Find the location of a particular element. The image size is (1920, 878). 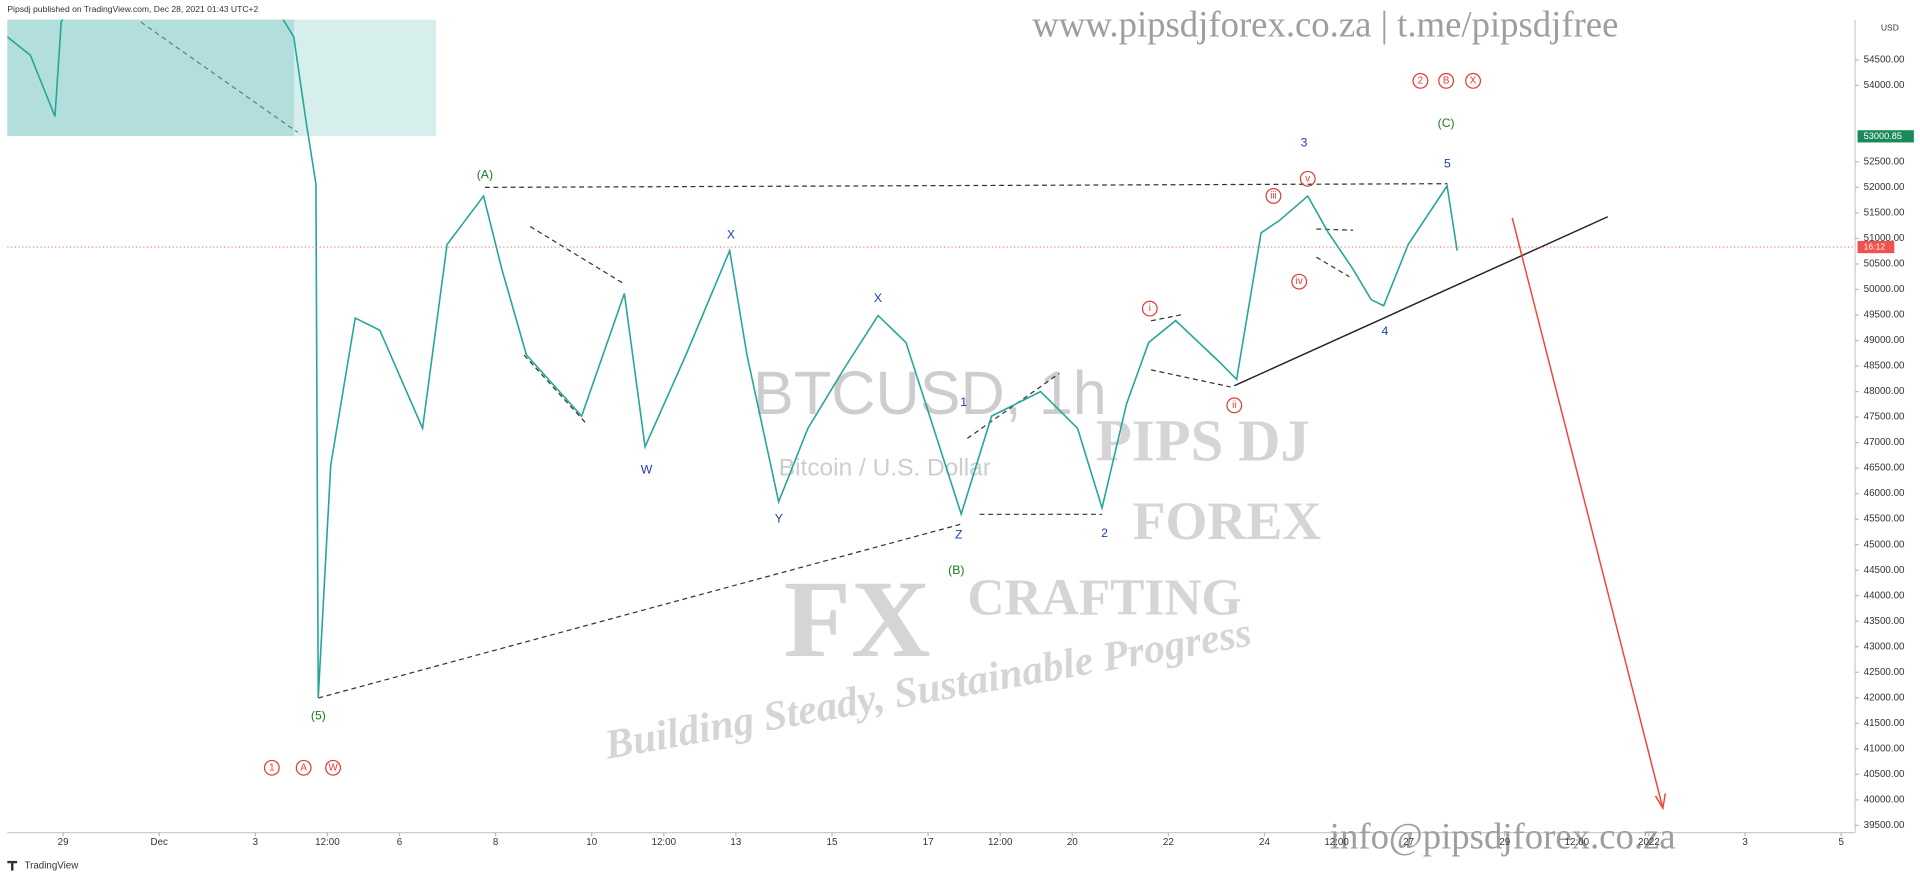

y-tick-label: 50500.00 is located at coordinates (1884, 264).